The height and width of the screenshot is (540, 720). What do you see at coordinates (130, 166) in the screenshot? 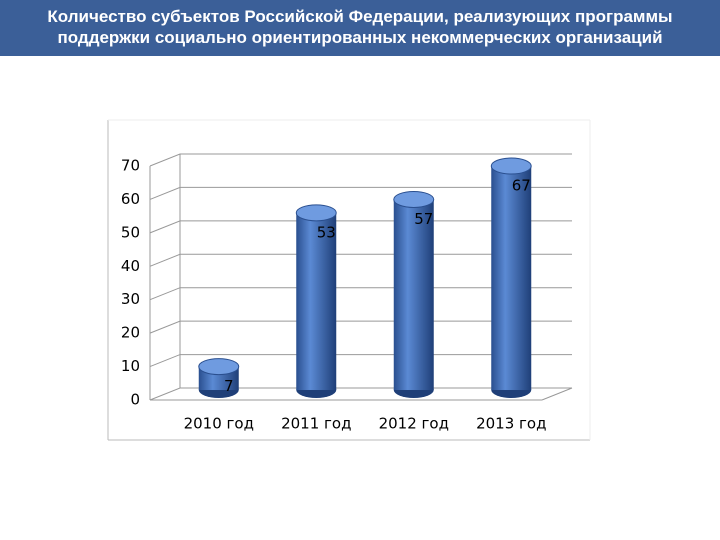
I see `y-tick-label: 70` at bounding box center [130, 166].